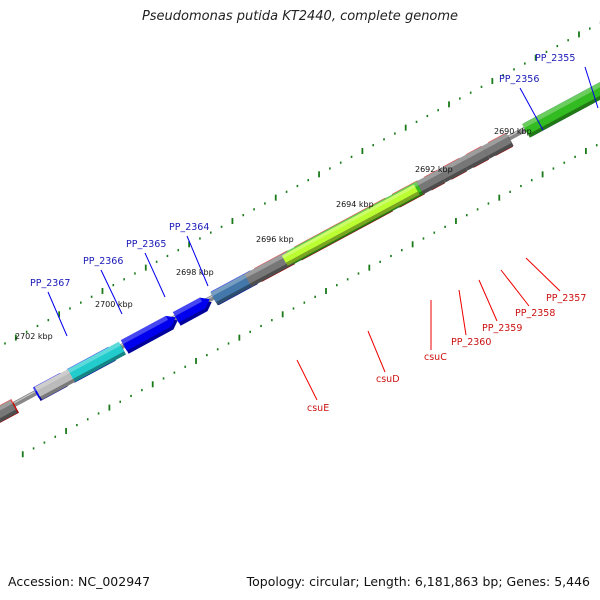 This screenshot has width=600, height=600. Describe the element at coordinates (535, 313) in the screenshot. I see `reverse-gene-label: PP_2358` at that location.